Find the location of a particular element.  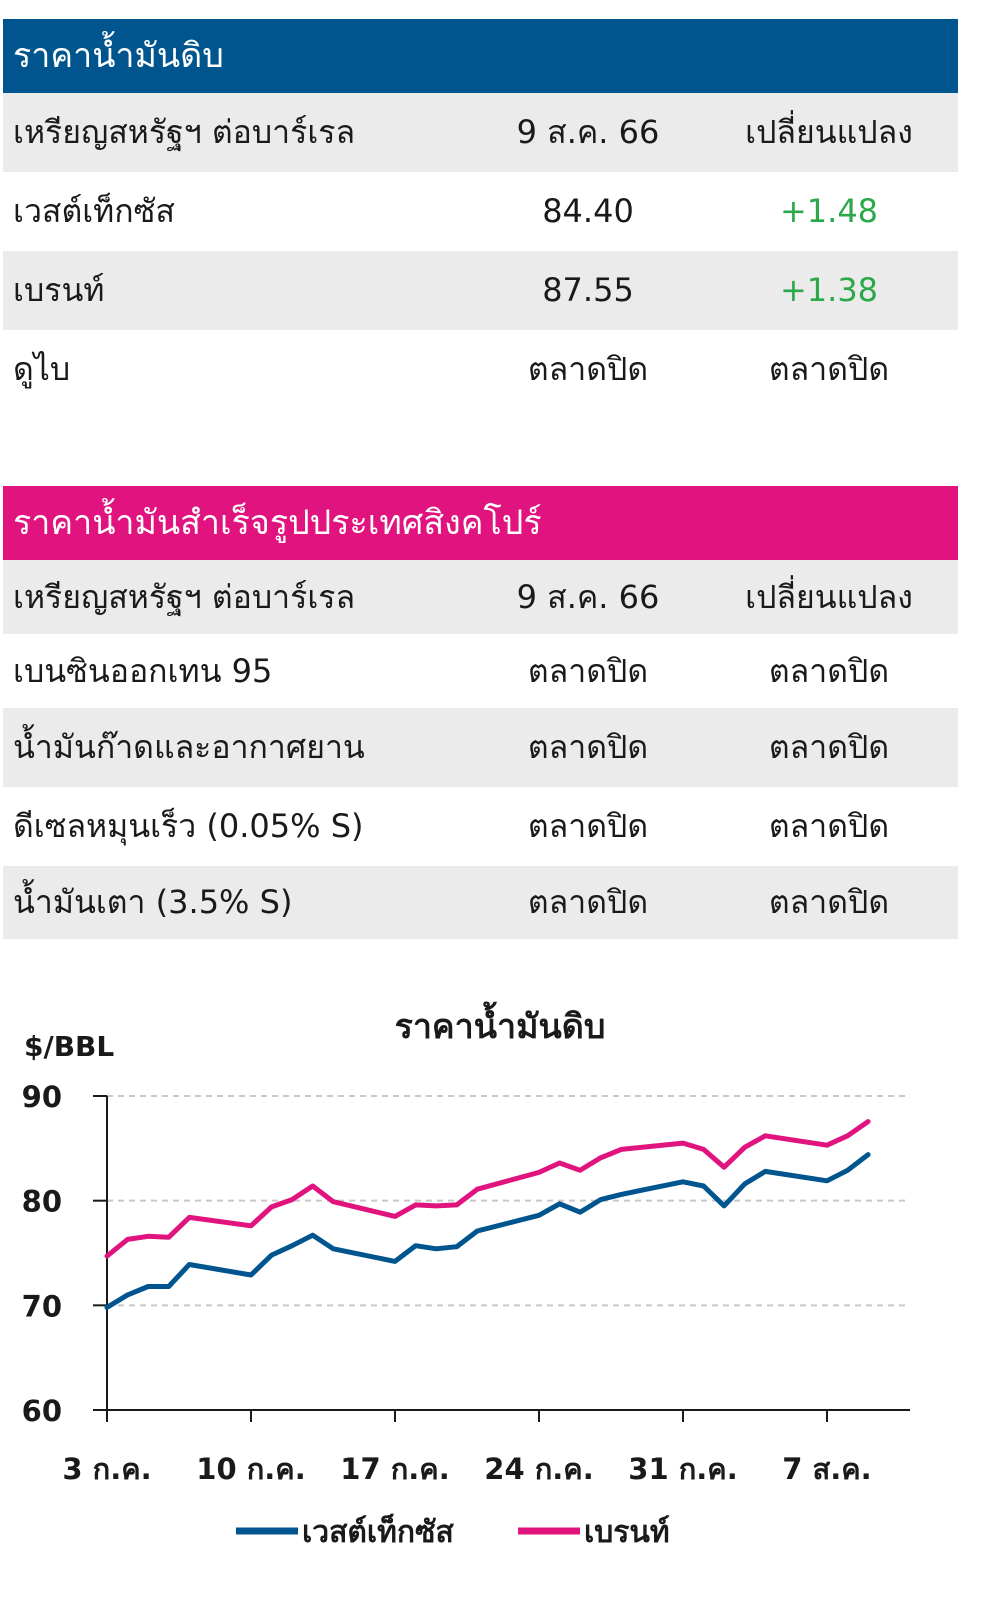

x-tick-label: 31 ก.ค. is located at coordinates (682, 1469).